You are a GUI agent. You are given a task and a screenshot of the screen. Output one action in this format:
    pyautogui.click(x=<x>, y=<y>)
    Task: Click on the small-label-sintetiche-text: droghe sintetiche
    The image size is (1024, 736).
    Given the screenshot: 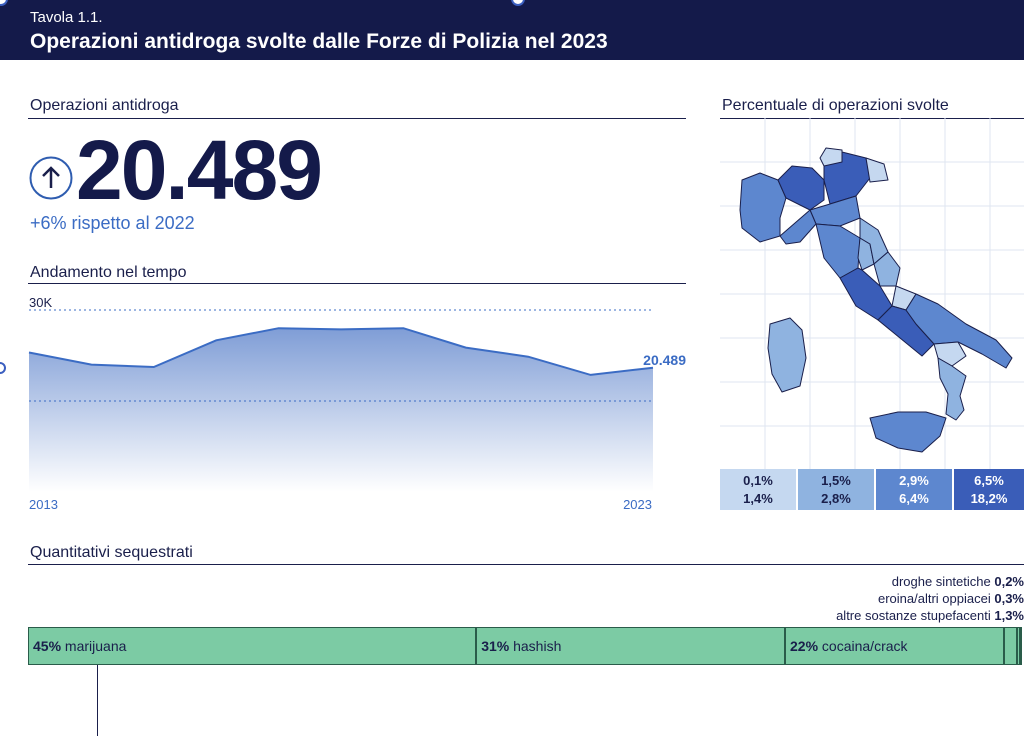 What is the action you would take?
    pyautogui.click(x=941, y=581)
    